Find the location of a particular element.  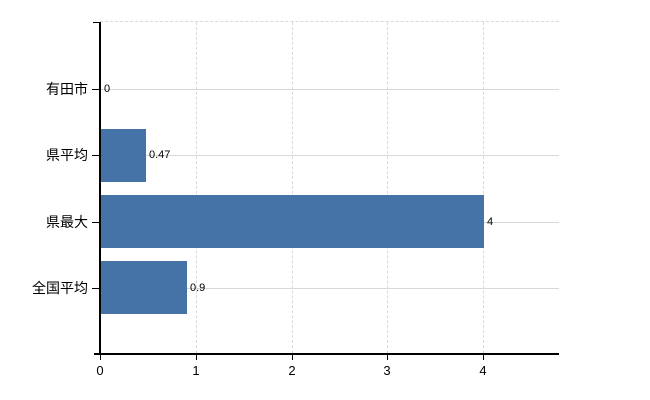

x-axis is located at coordinates (326, 354).